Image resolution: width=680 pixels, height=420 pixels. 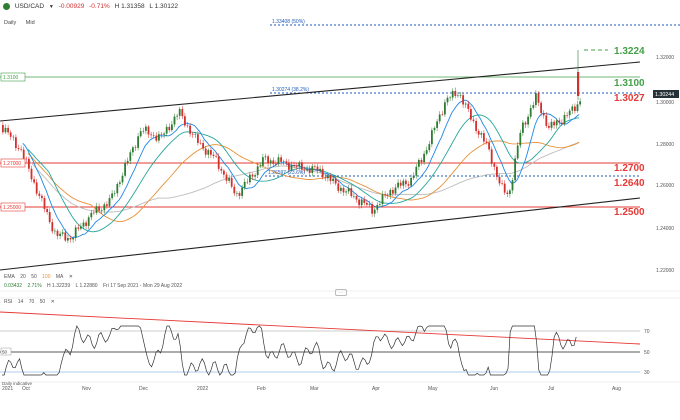 I want to click on y-tick: 1.30000, so click(x=665, y=103).